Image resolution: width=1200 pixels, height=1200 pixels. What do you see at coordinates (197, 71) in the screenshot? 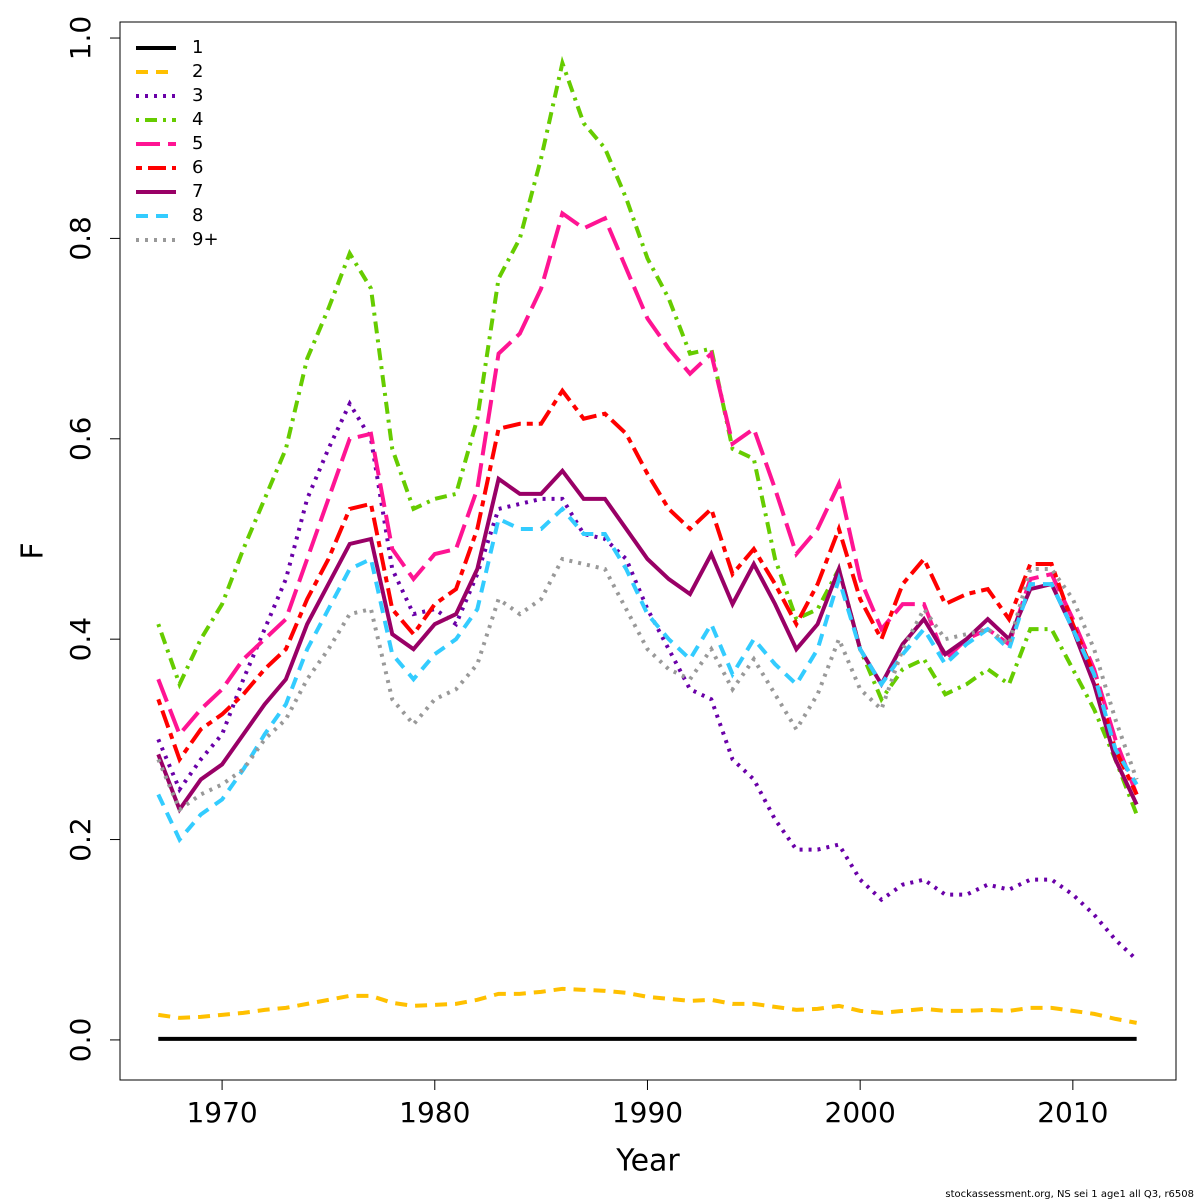
I see `legend-label: 2` at bounding box center [197, 71].